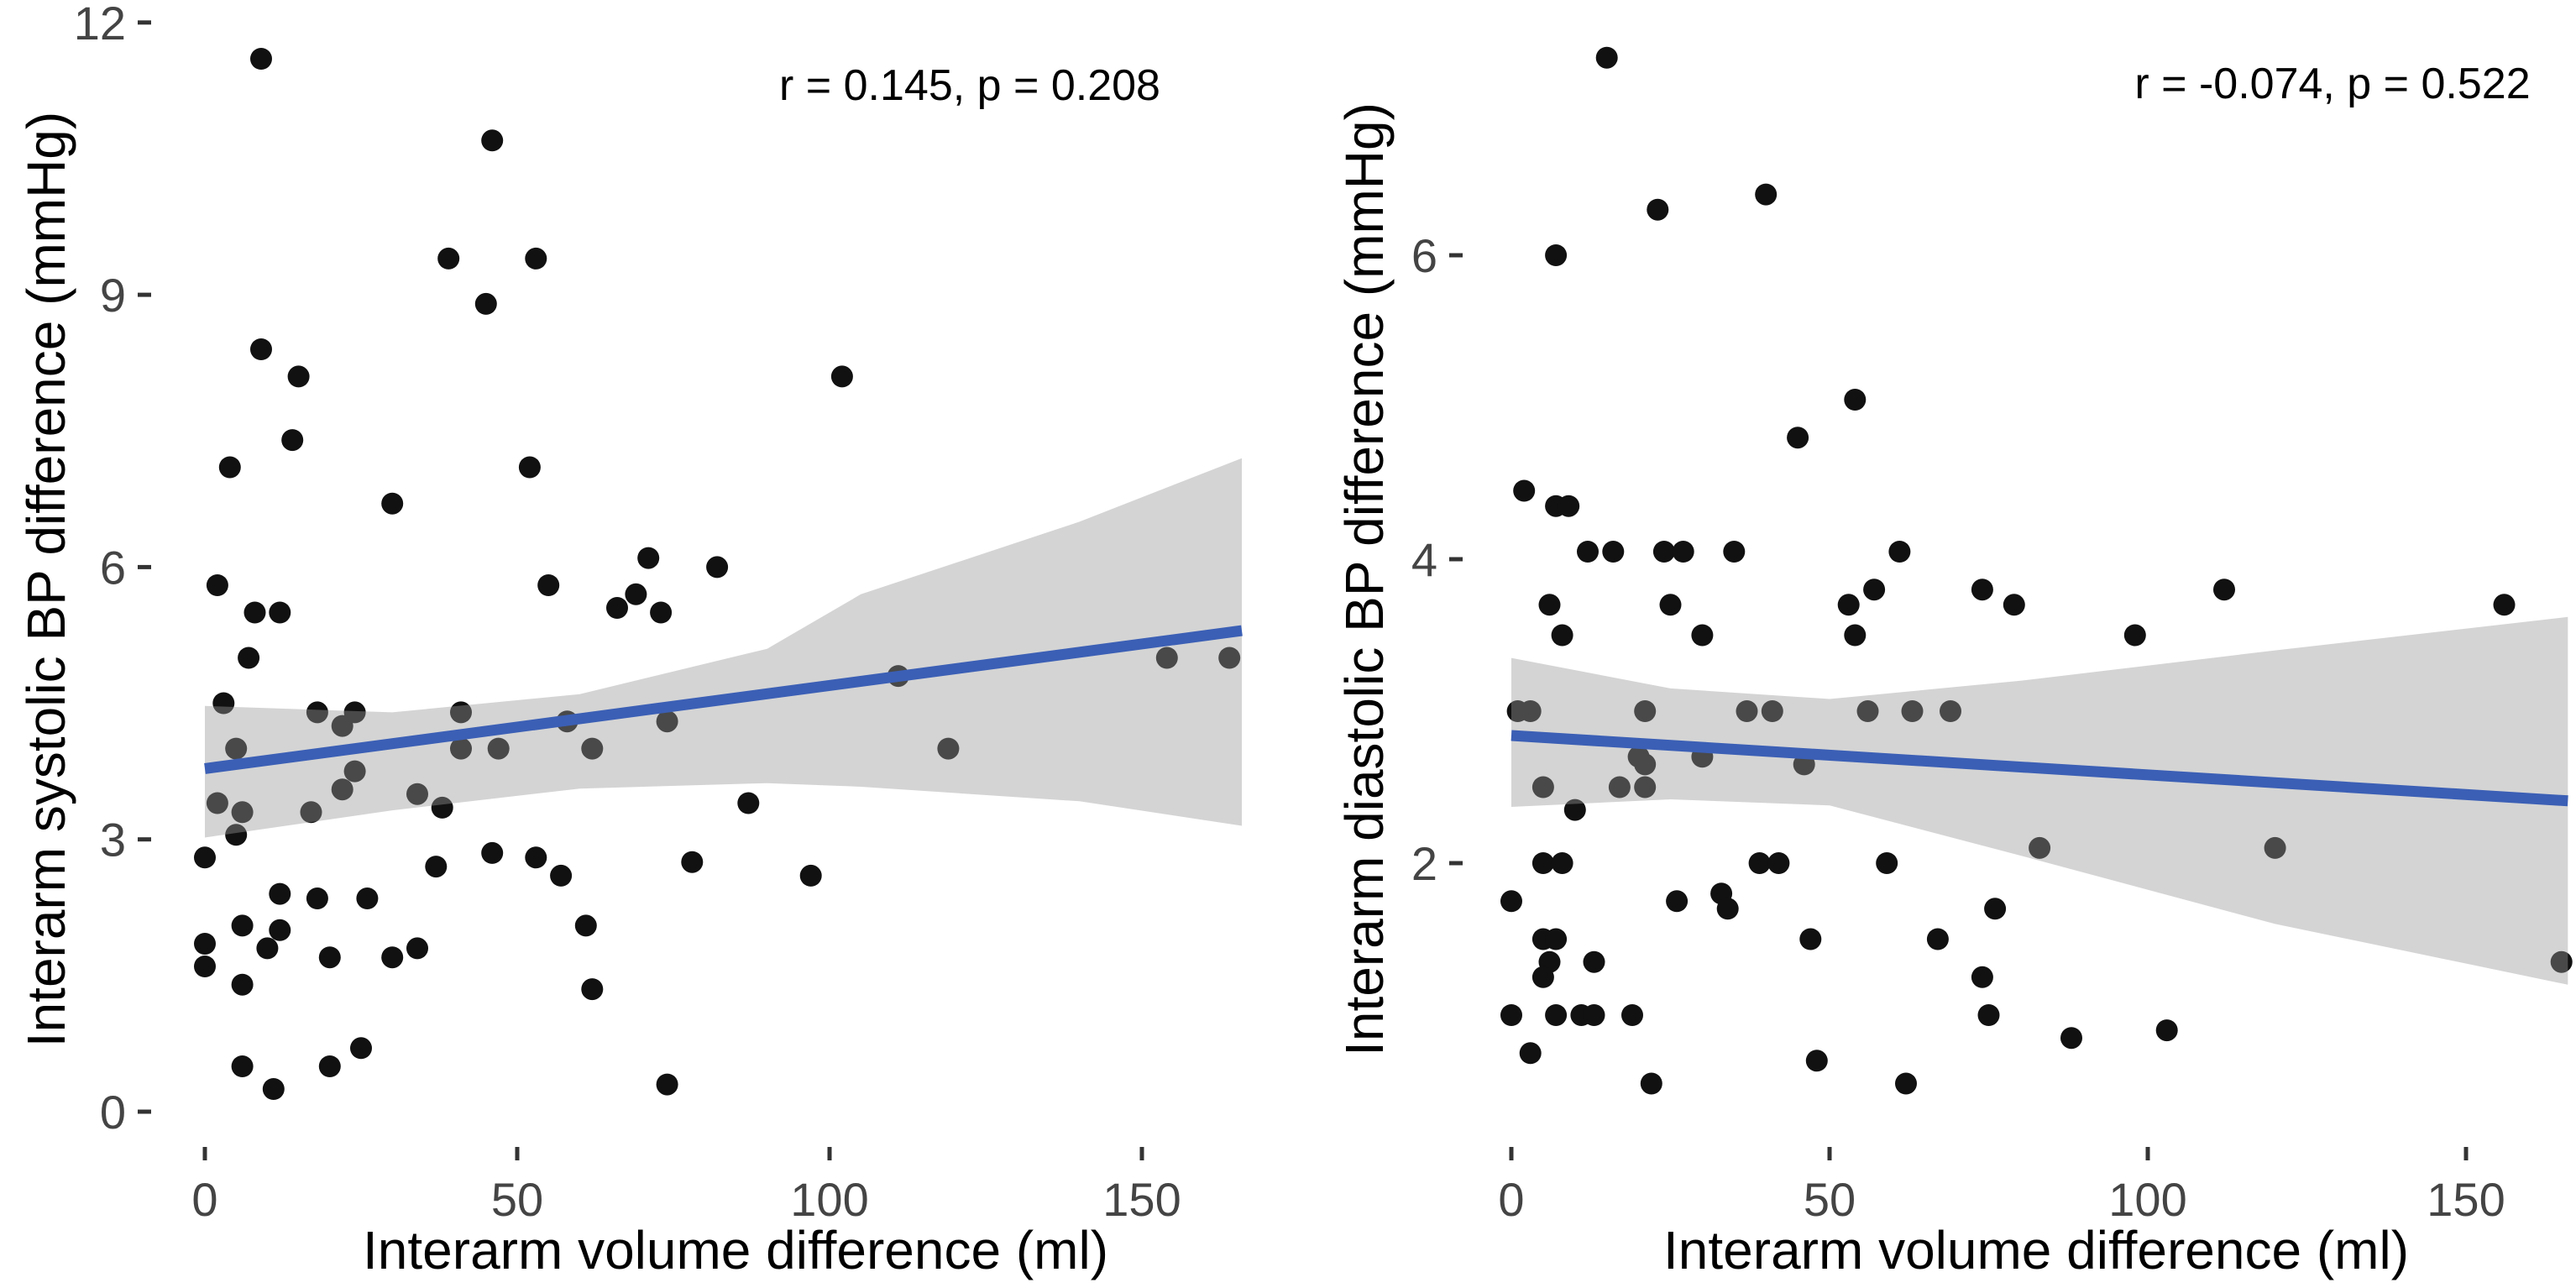 The width and height of the screenshot is (2576, 1288). Describe the element at coordinates (736, 1250) in the screenshot. I see `x-axis-title-systolic: Interarm volume difference (ml)` at that location.